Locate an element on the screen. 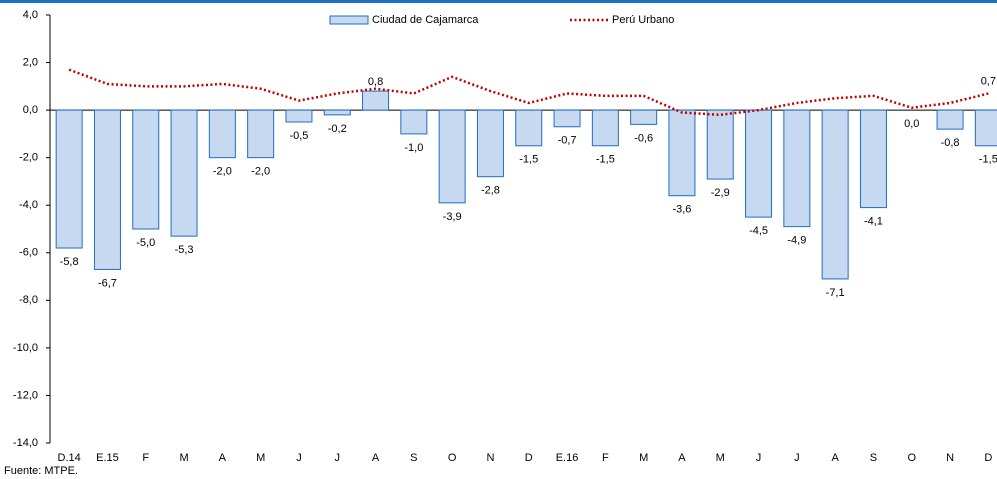  y-tick-label: 0,0 is located at coordinates (30, 110).